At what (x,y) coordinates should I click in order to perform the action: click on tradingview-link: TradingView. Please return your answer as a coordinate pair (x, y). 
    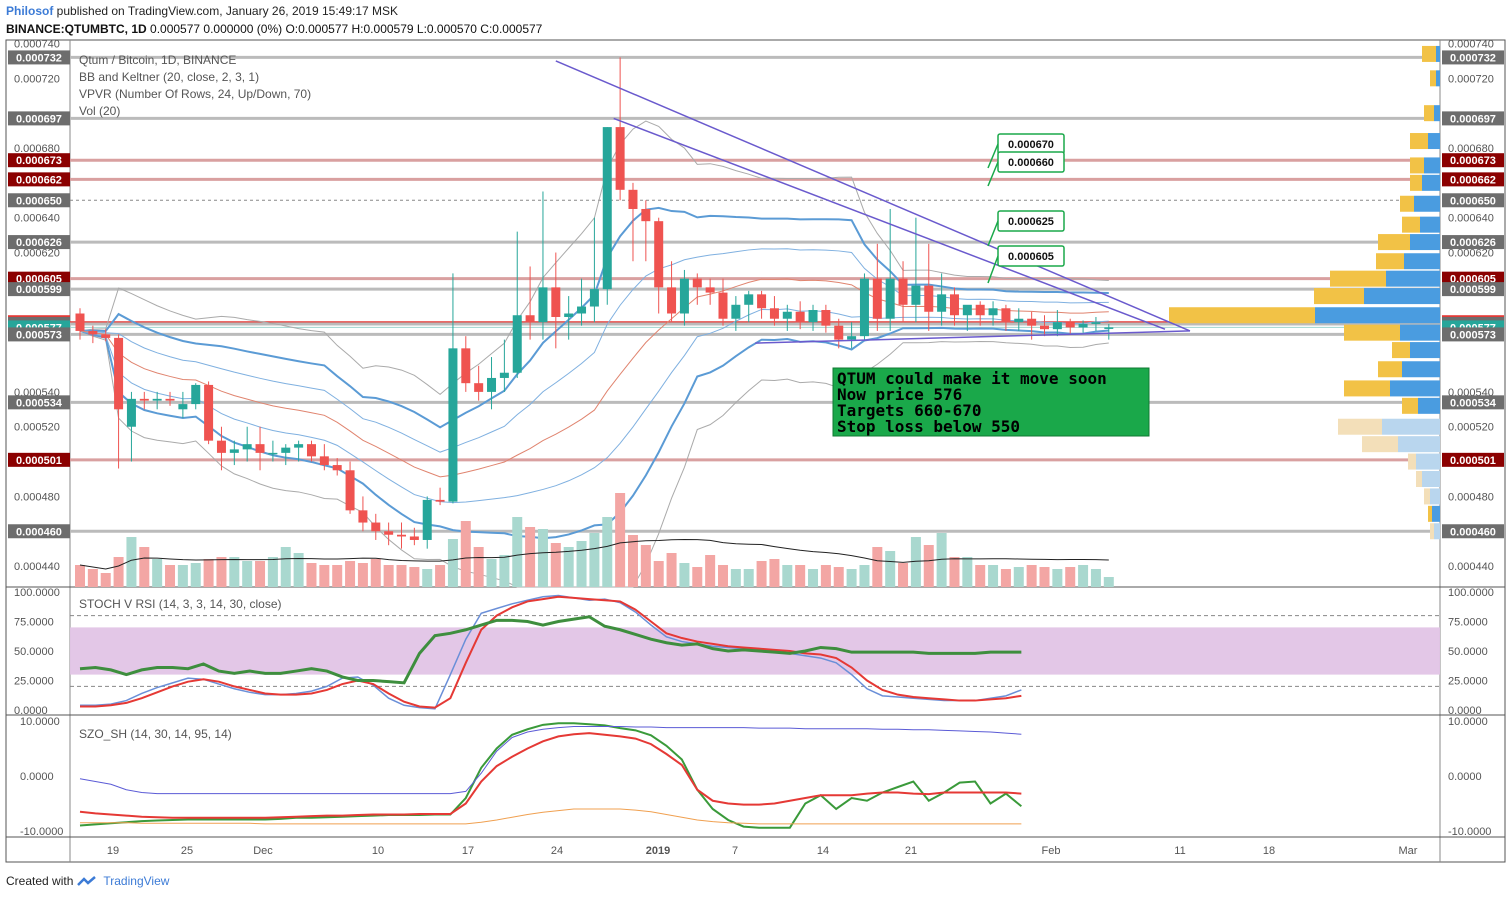
    Looking at the image, I should click on (136, 881).